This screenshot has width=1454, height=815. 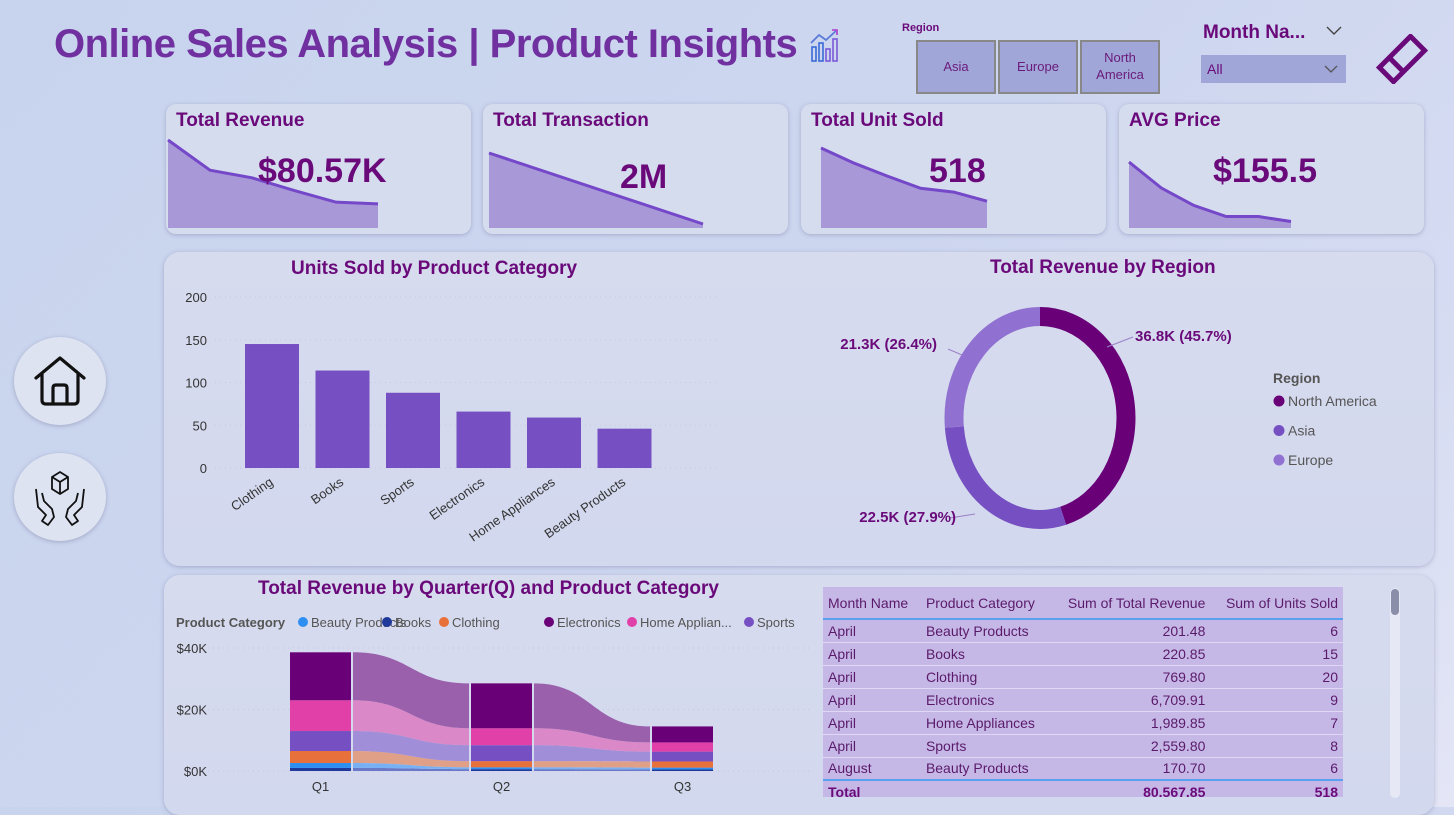 What do you see at coordinates (985, 677) in the screenshot?
I see `cell-category: Clothing` at bounding box center [985, 677].